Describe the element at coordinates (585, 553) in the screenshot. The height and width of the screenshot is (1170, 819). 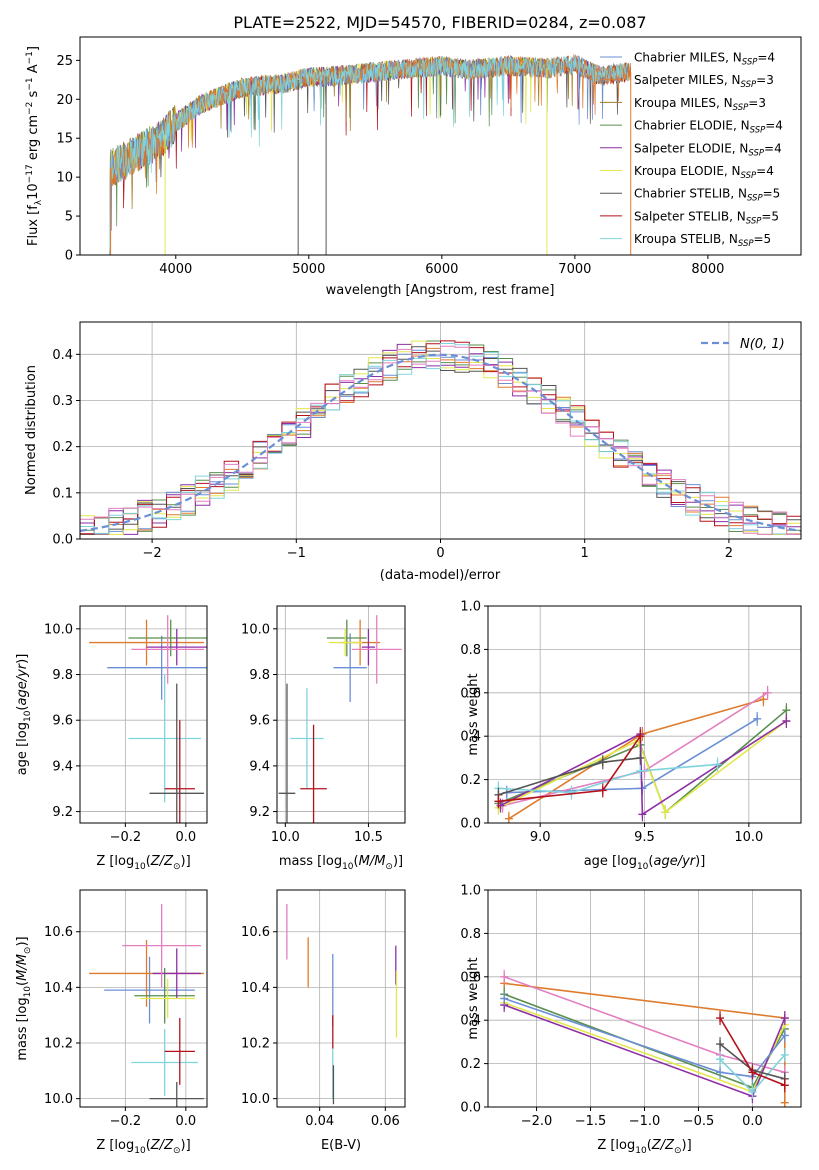
I see `x-tick-label: 1` at that location.